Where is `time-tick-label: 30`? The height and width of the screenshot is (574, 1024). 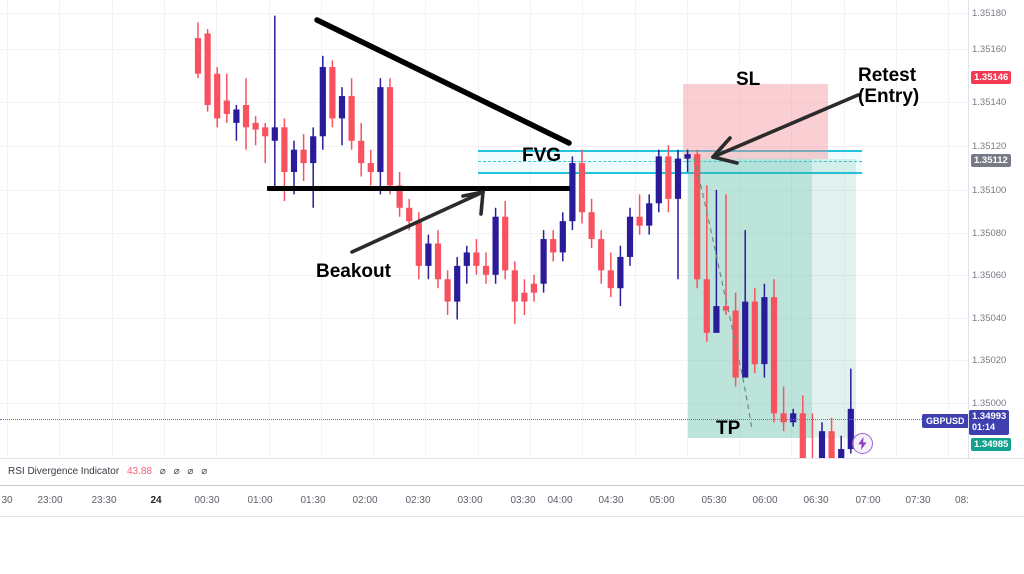
time-tick-label: 30 is located at coordinates (7, 500).